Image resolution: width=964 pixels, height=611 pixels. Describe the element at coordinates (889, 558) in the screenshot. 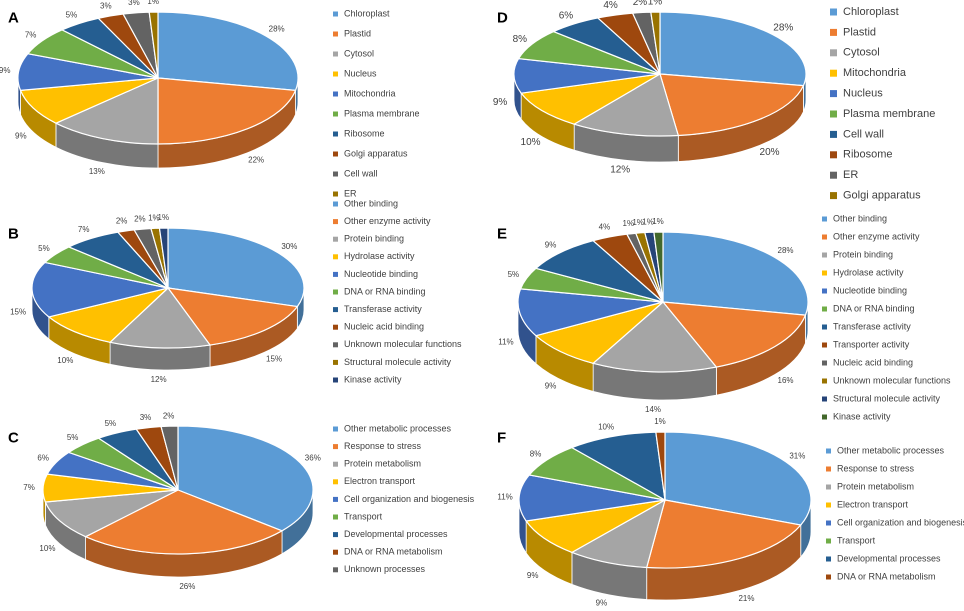

I see `legend-item: Developmental processes` at that location.